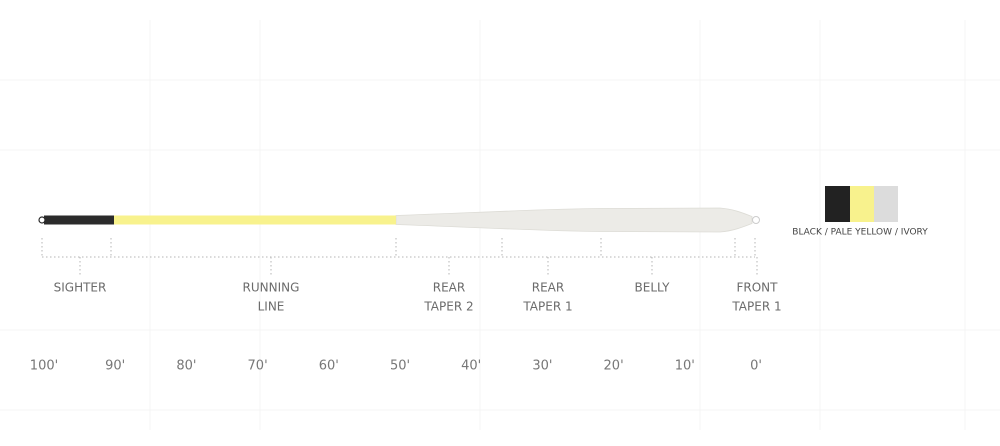 Image resolution: width=1000 pixels, height=446 pixels. I want to click on brackets, so click(398, 248).